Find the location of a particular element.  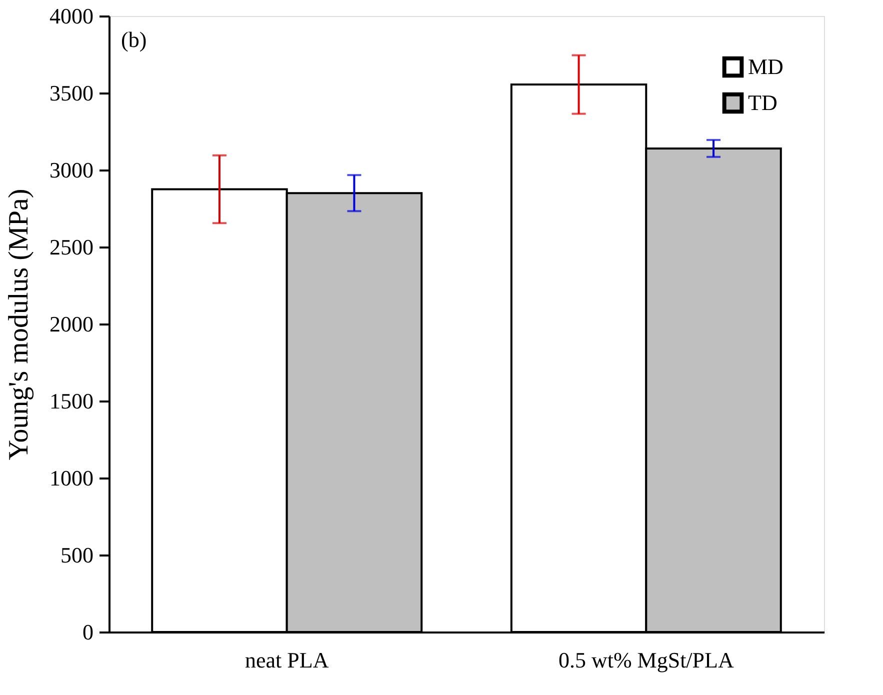

y-tick-label: 2000 is located at coordinates (72, 324).